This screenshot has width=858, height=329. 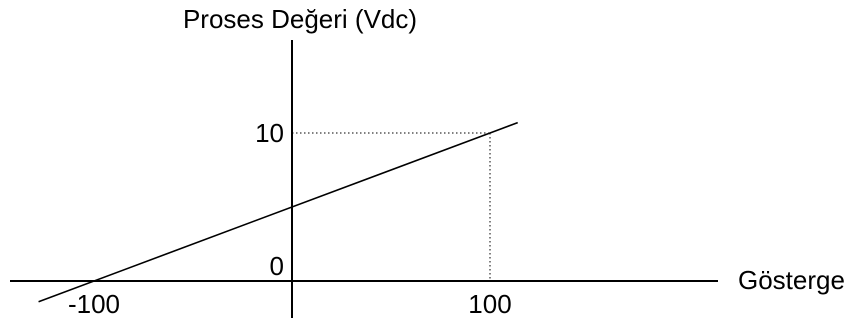 I want to click on y-tick-label: 10, so click(x=269, y=133).